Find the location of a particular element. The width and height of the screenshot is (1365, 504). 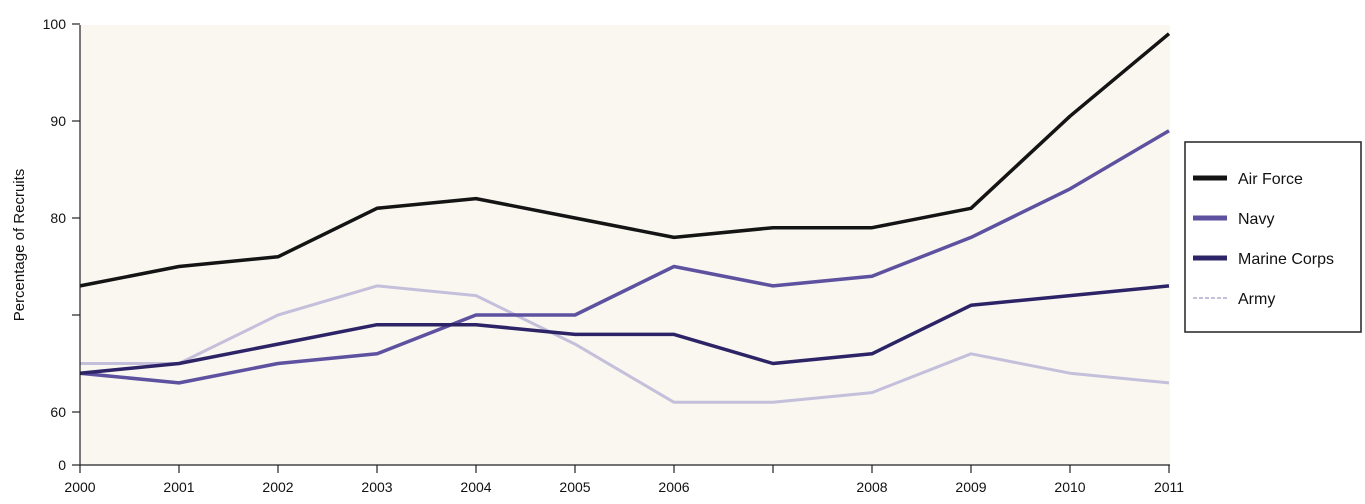

y-tick-label: 90 is located at coordinates (58, 121).